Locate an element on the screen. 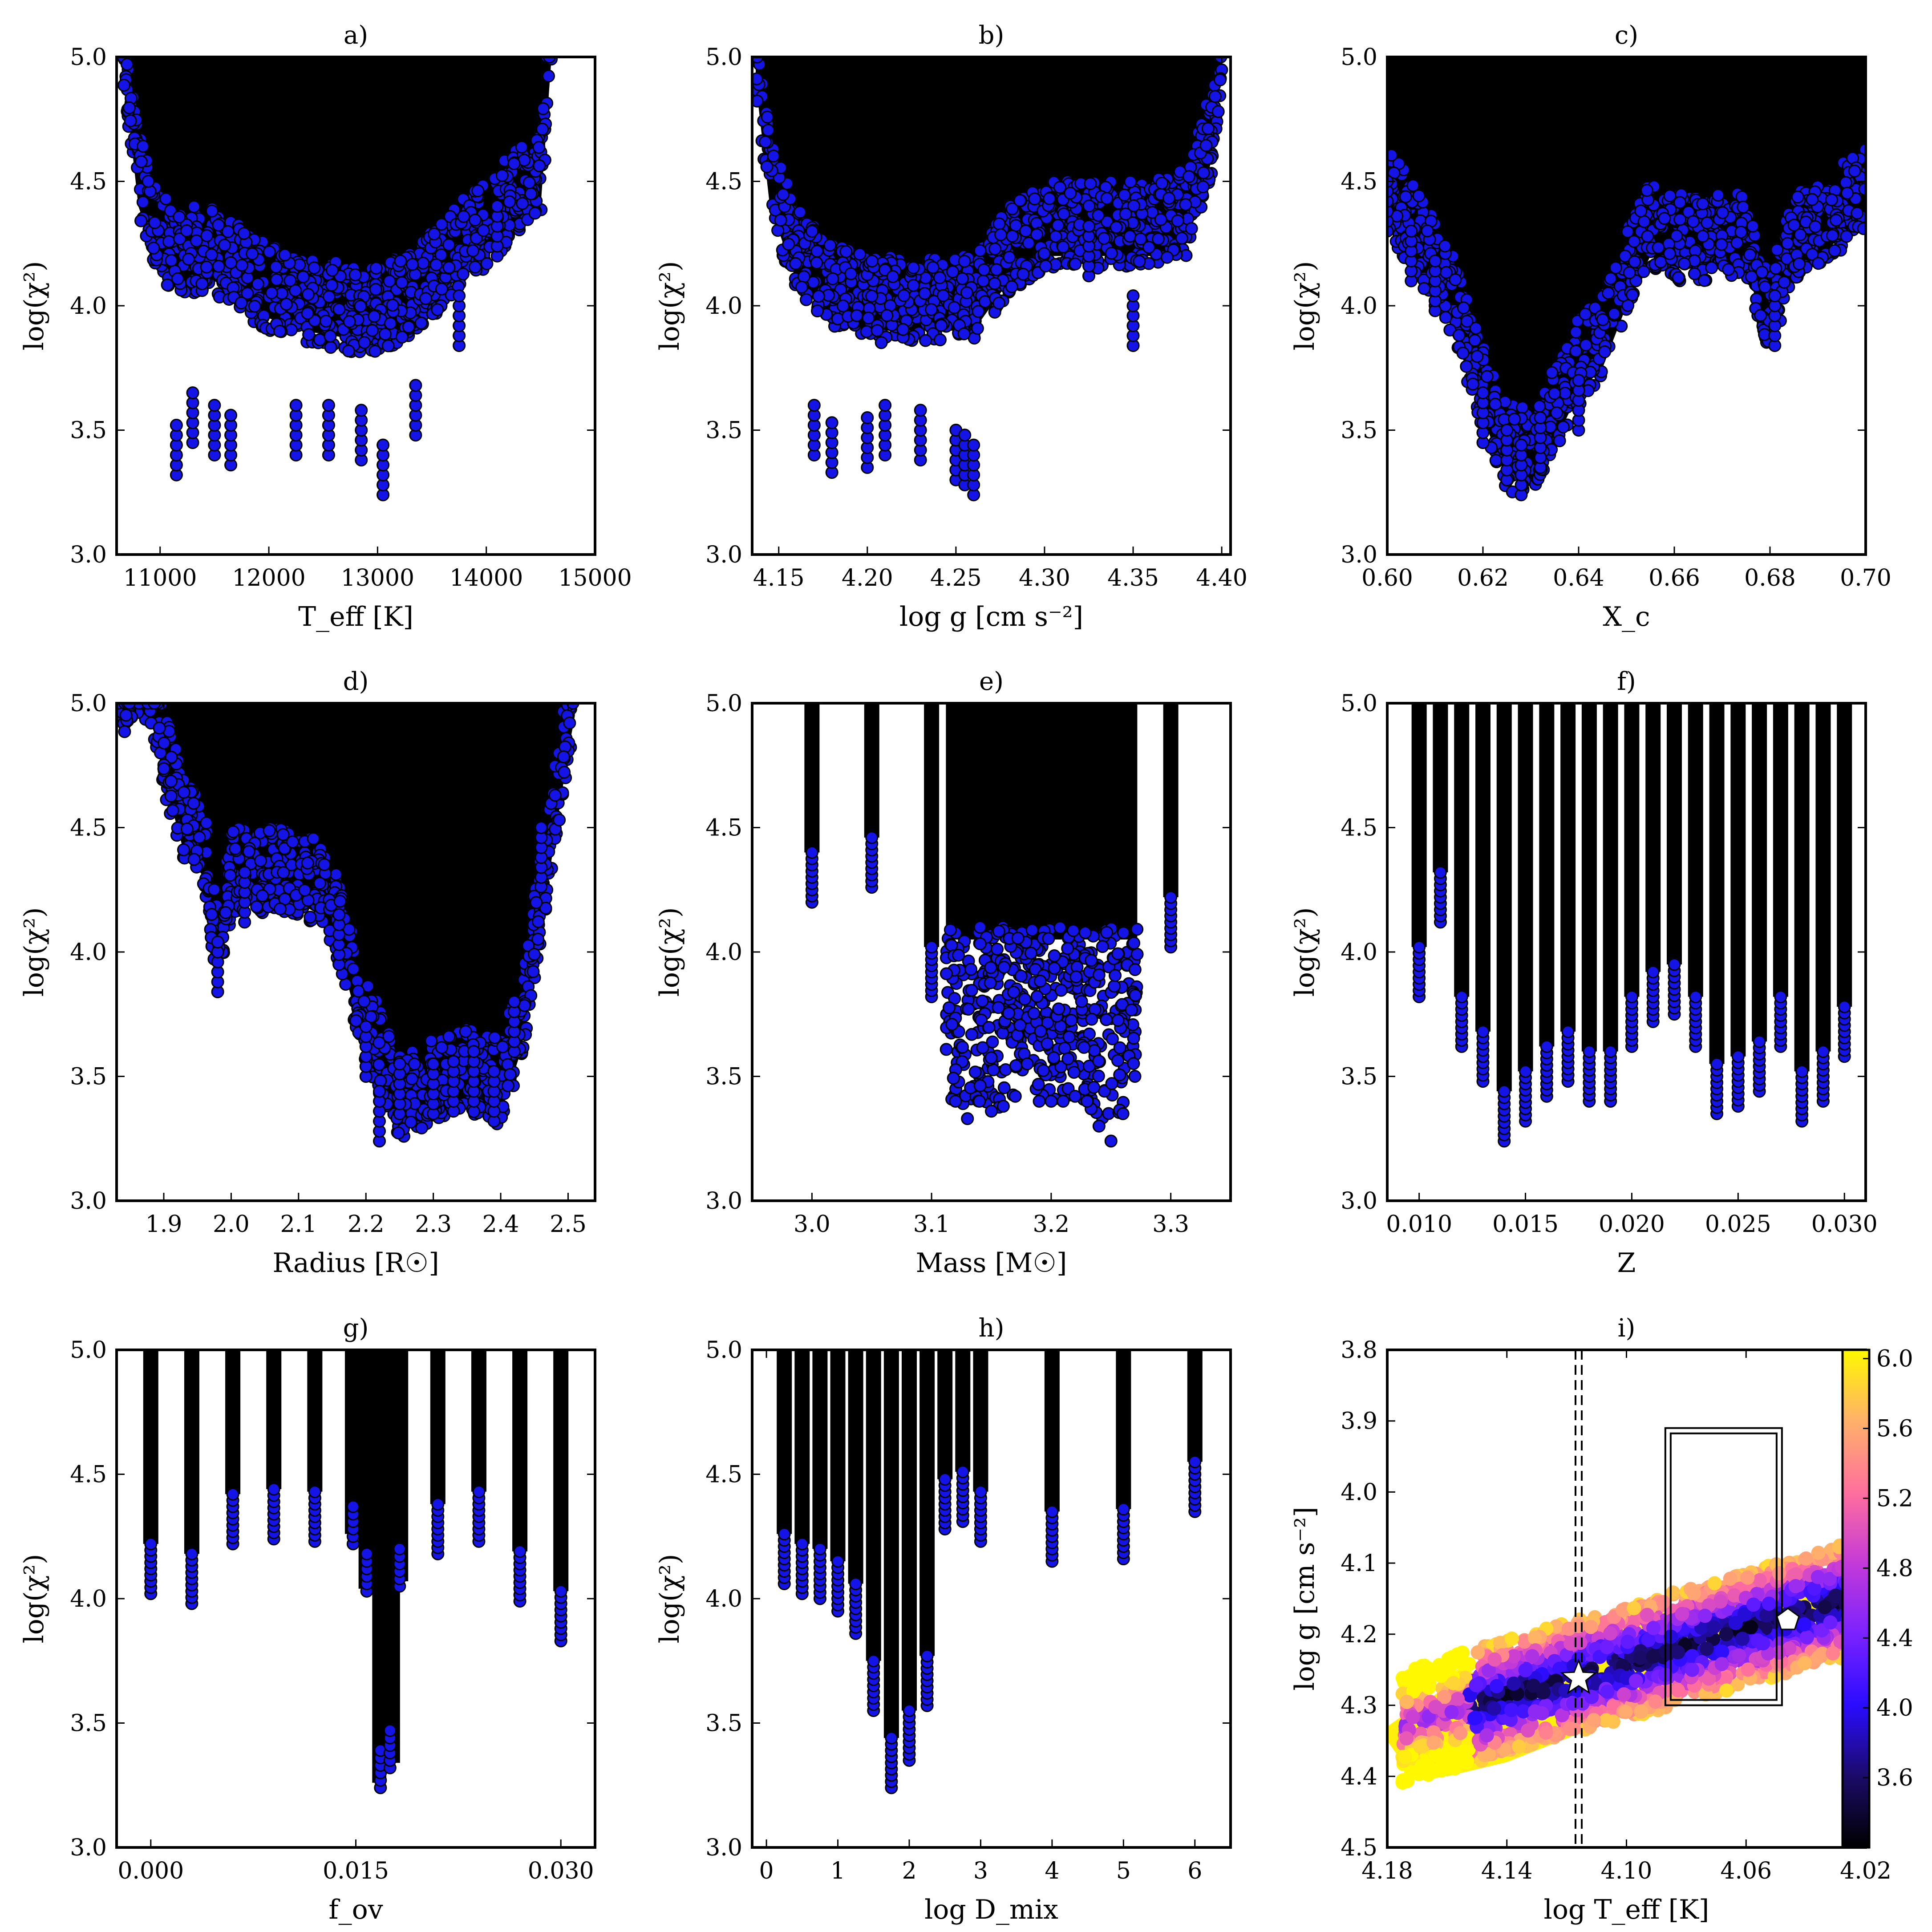  x-tick-label: 0.000 is located at coordinates (150, 1871).